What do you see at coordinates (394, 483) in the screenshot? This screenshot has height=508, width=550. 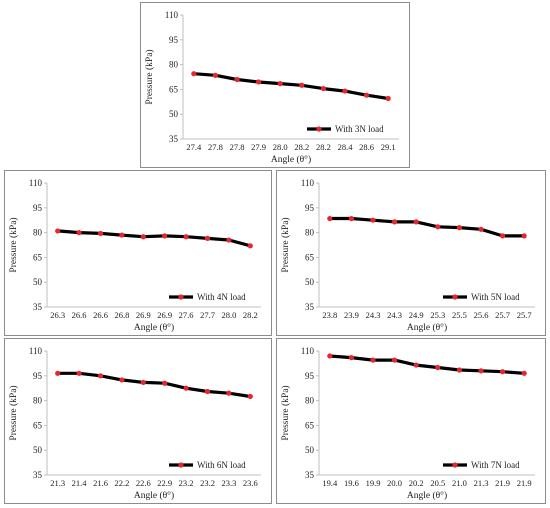 I see `x-tick-label: 20.0` at bounding box center [394, 483].